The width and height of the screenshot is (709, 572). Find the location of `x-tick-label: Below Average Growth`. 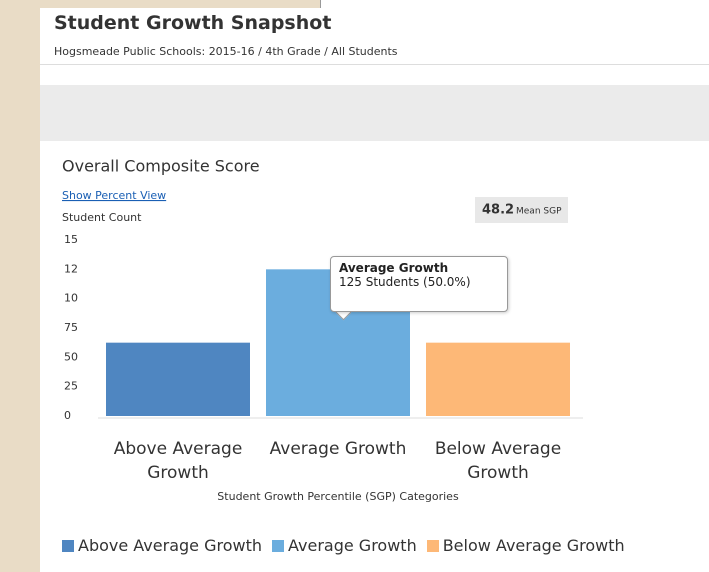

x-tick-label: Below Average Growth is located at coordinates (498, 461).